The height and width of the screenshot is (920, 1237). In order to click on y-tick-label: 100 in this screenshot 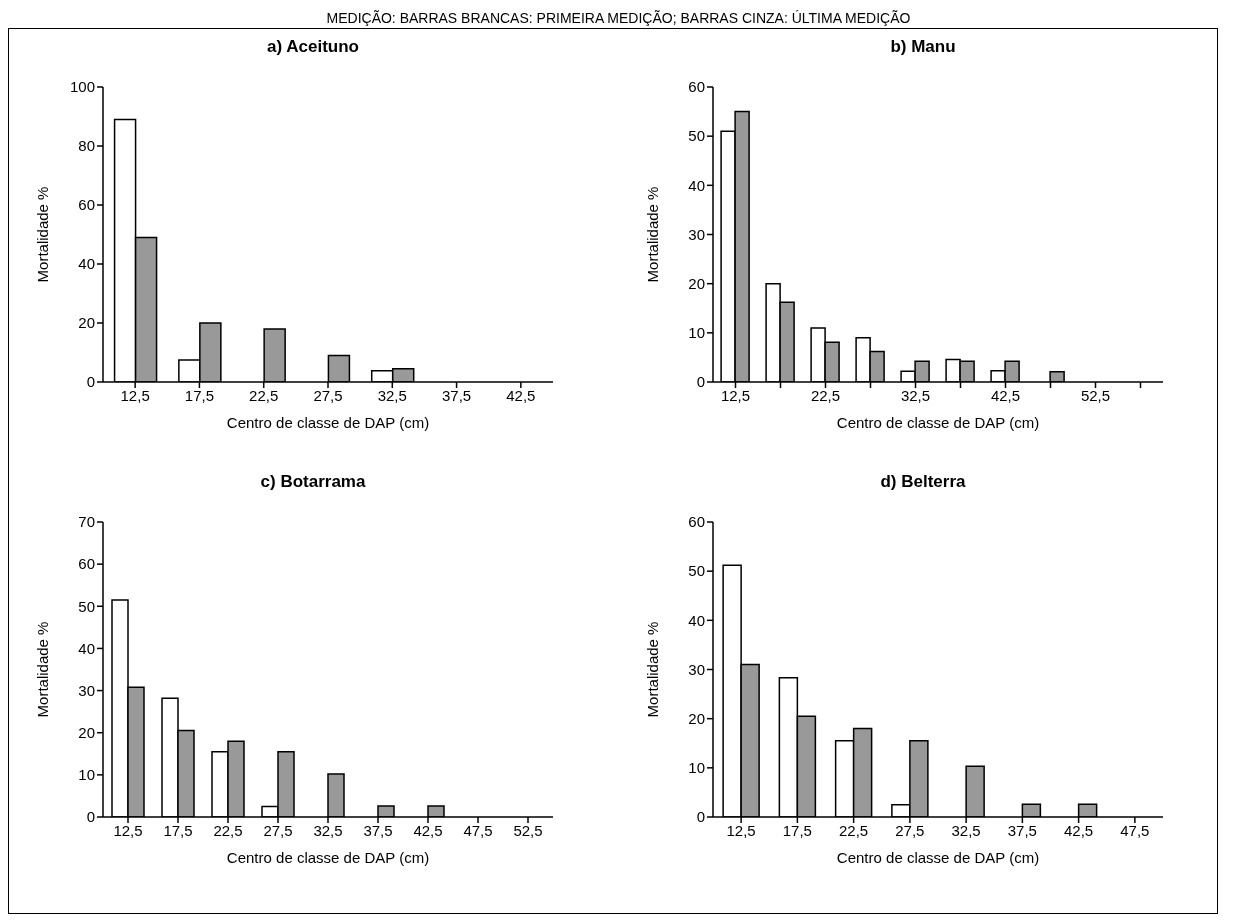, I will do `click(82, 87)`.